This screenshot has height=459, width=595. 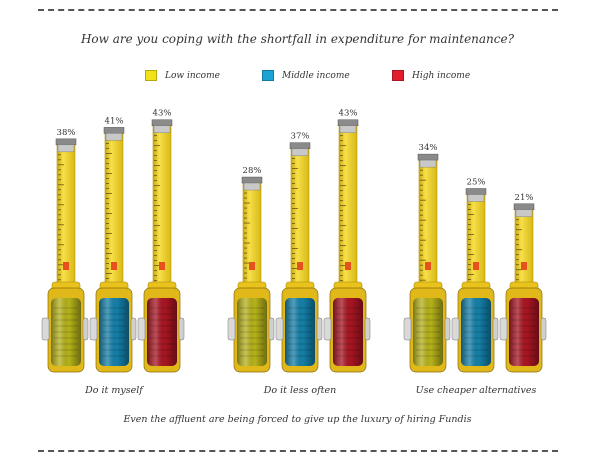 I want to click on legend-item-high: High income, so click(x=431, y=75).